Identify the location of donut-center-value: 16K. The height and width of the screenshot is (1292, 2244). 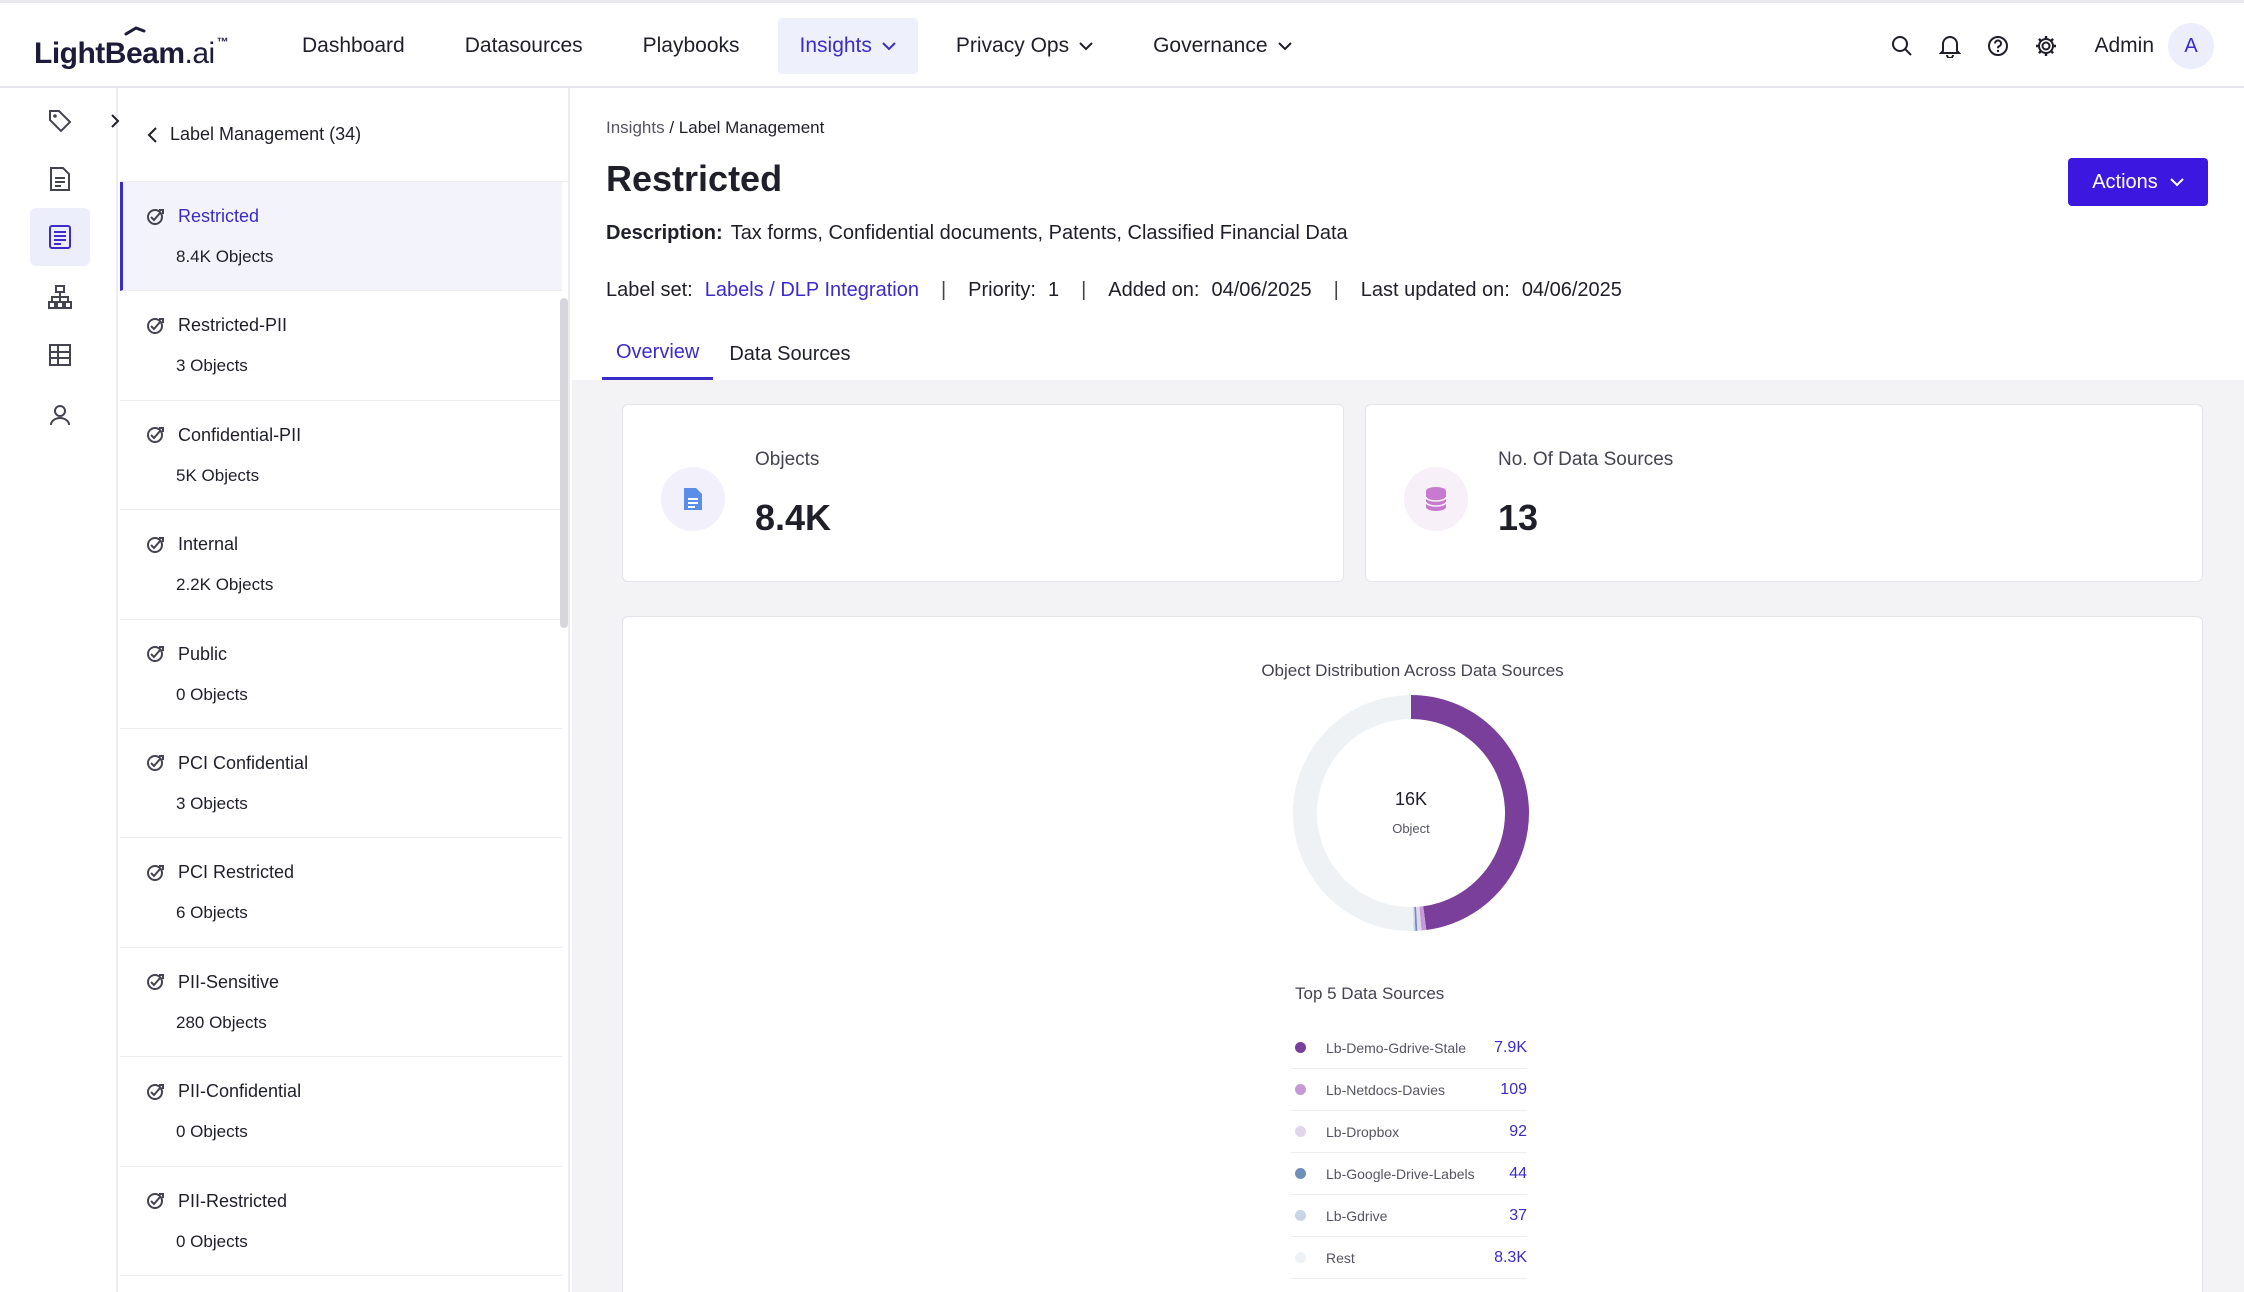
(1411, 799).